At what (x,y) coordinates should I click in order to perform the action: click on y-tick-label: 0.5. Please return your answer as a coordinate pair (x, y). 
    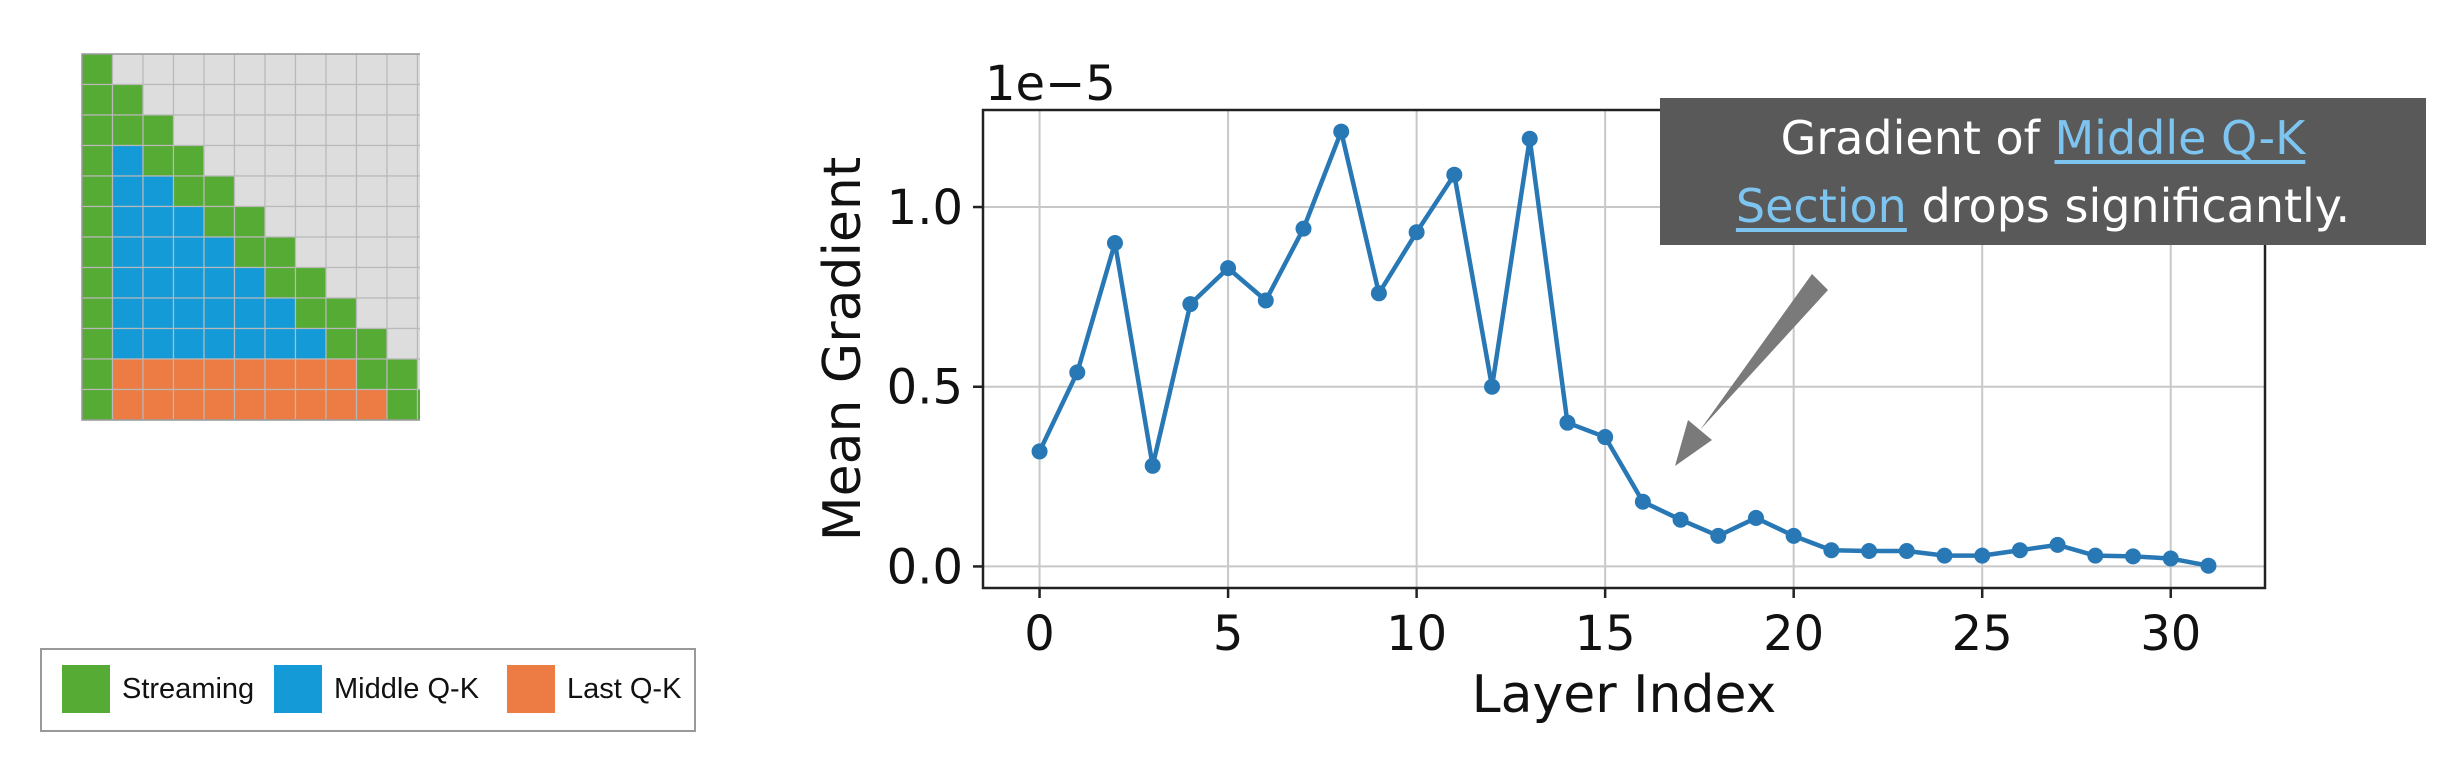
    Looking at the image, I should click on (925, 388).